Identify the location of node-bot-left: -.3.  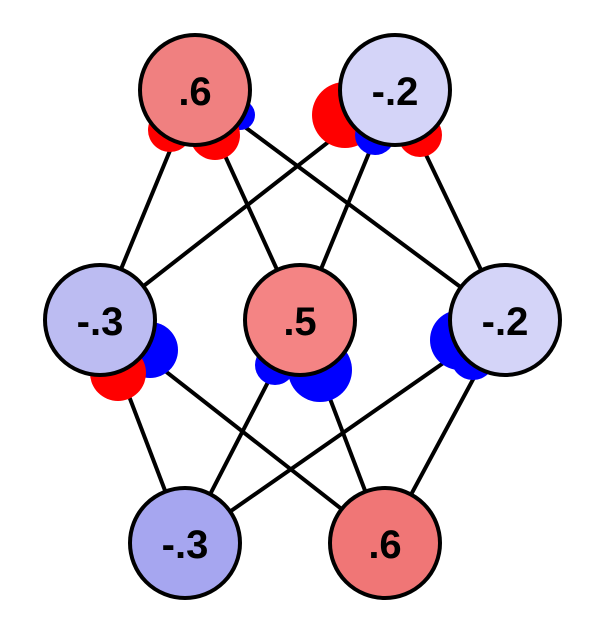
(185, 543).